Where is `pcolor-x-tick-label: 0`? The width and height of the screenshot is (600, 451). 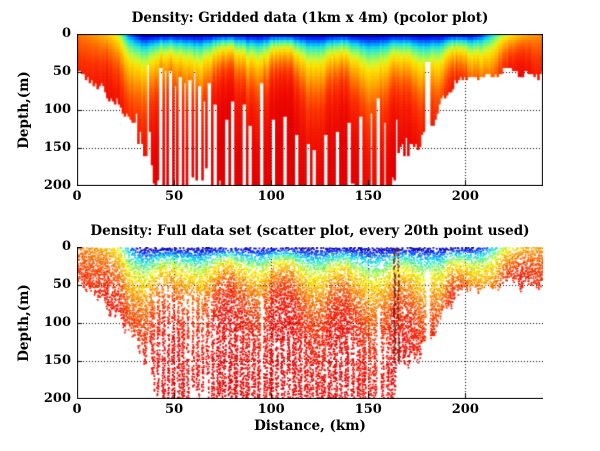 pcolor-x-tick-label: 0 is located at coordinates (77, 196).